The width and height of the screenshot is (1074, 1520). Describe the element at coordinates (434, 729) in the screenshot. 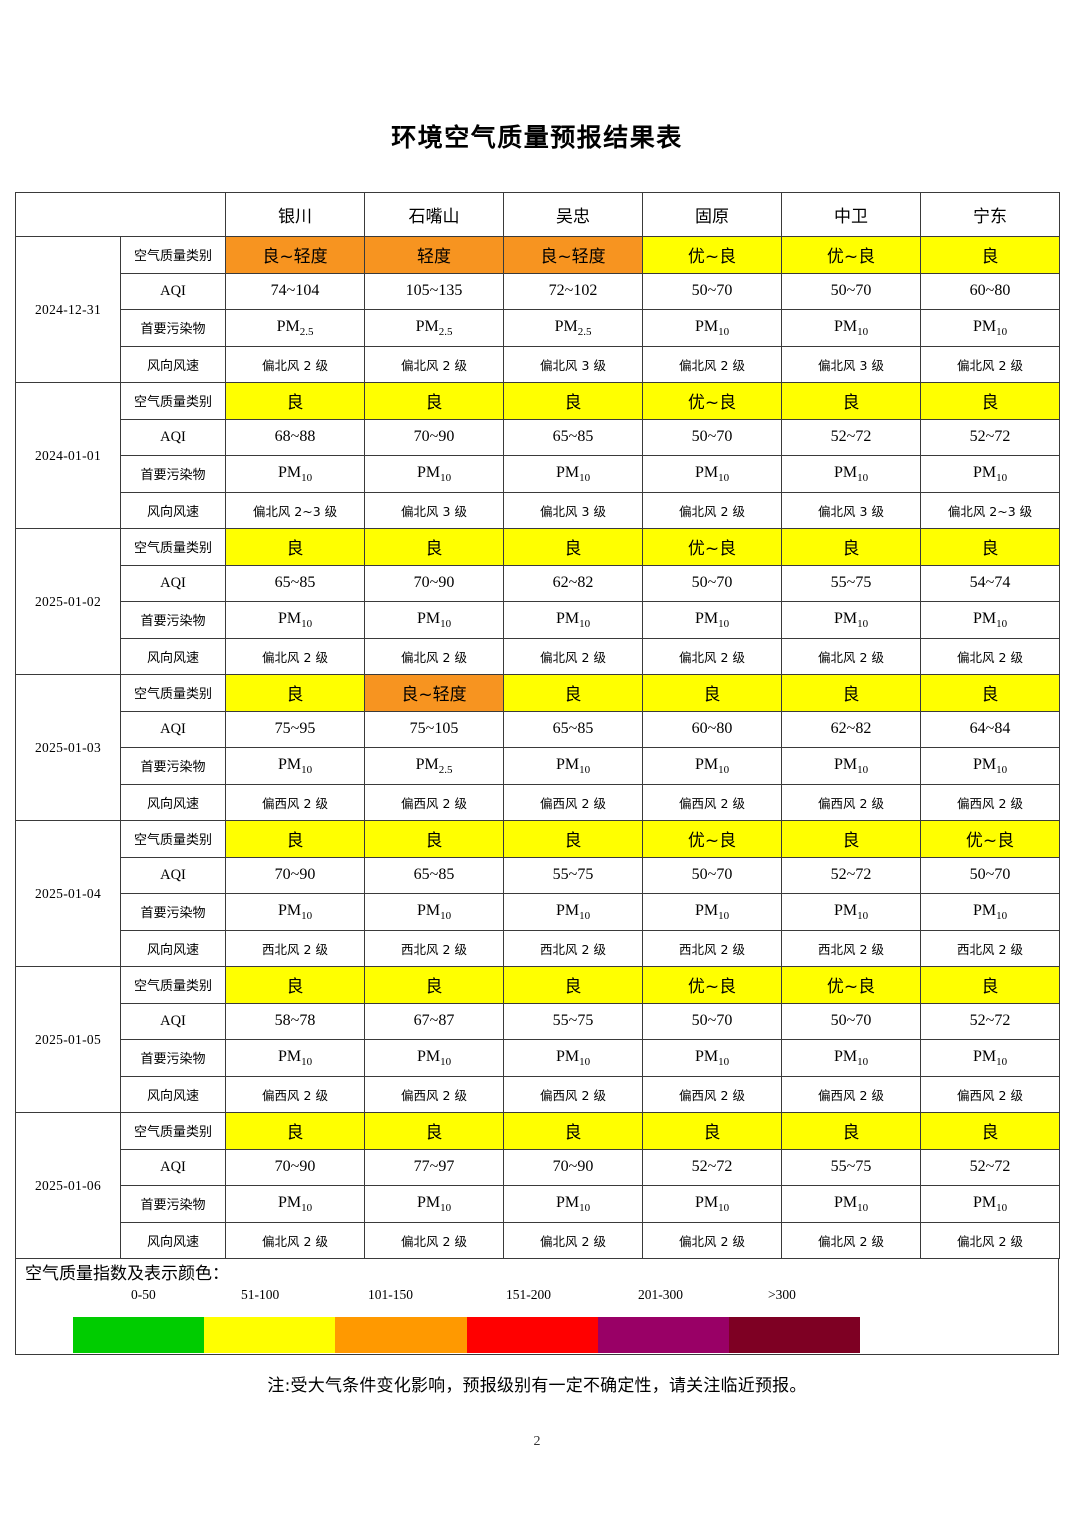

I see `aqi-cell: 75~105` at that location.